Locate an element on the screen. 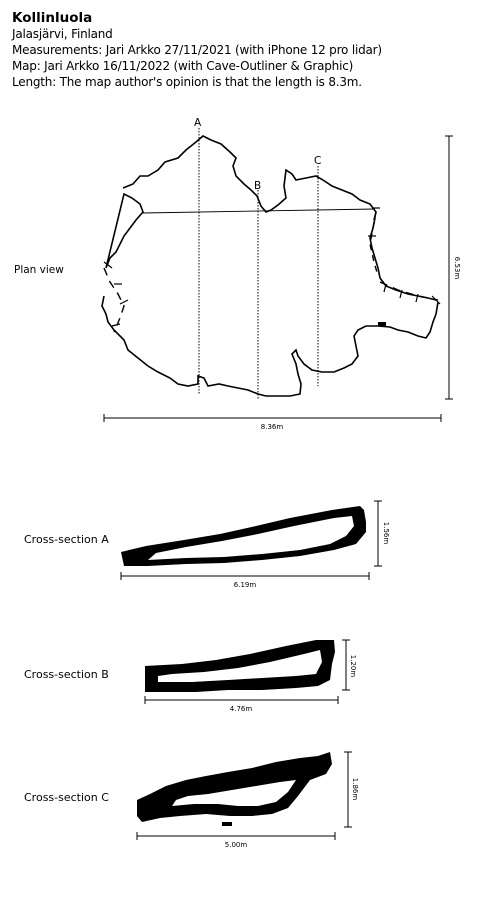 The height and width of the screenshot is (900, 500). cross-section-a-label: Cross-section A is located at coordinates (66, 539).